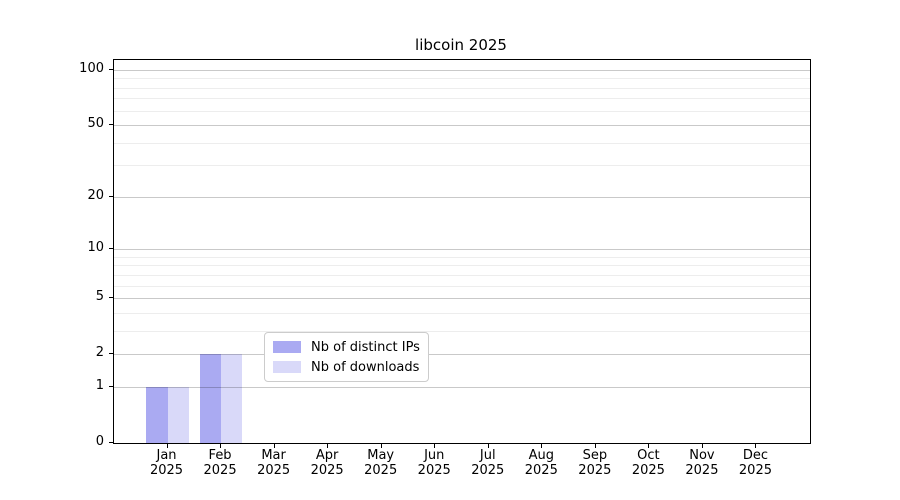 The width and height of the screenshot is (900, 500). I want to click on x-axis-tick-label: Jul 2025, so click(488, 463).